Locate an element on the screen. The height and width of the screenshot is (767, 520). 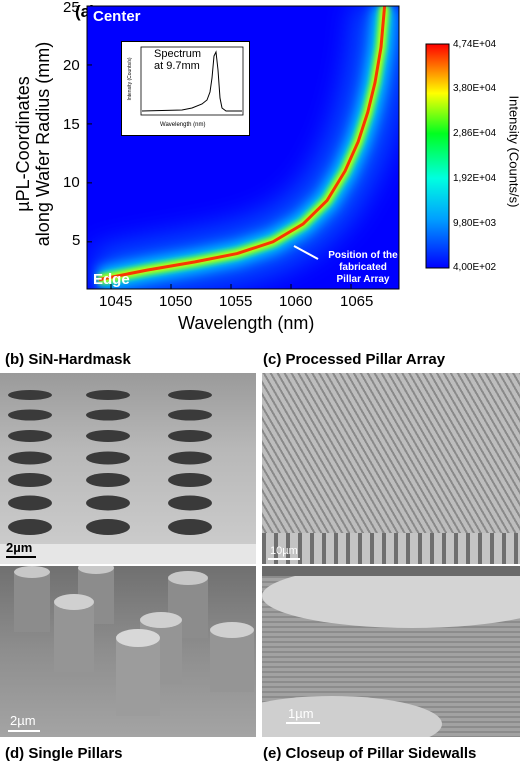
pillar-array-foreground is located at coordinates (391, 548).